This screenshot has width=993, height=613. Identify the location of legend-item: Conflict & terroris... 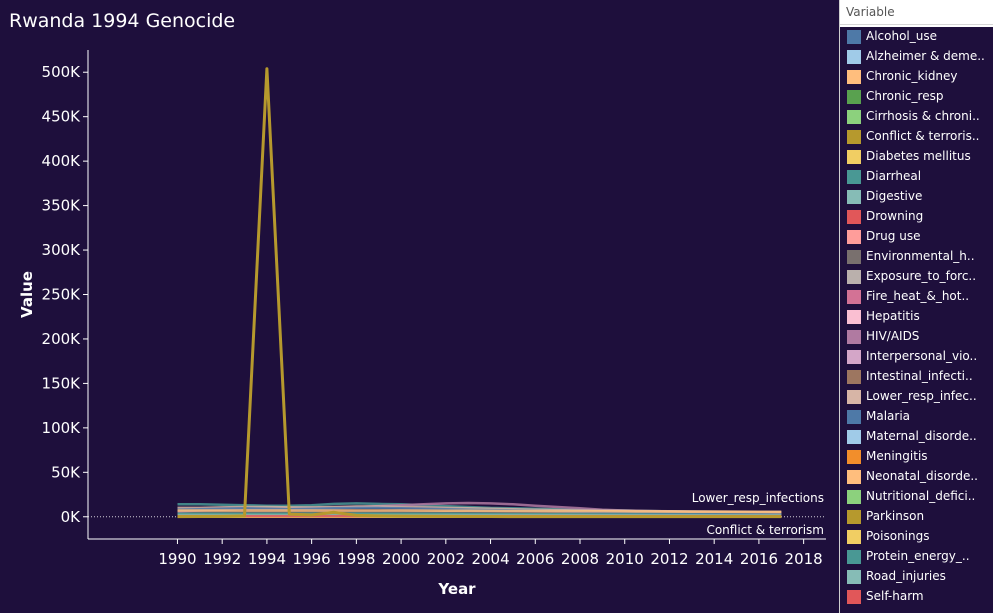
(916, 137).